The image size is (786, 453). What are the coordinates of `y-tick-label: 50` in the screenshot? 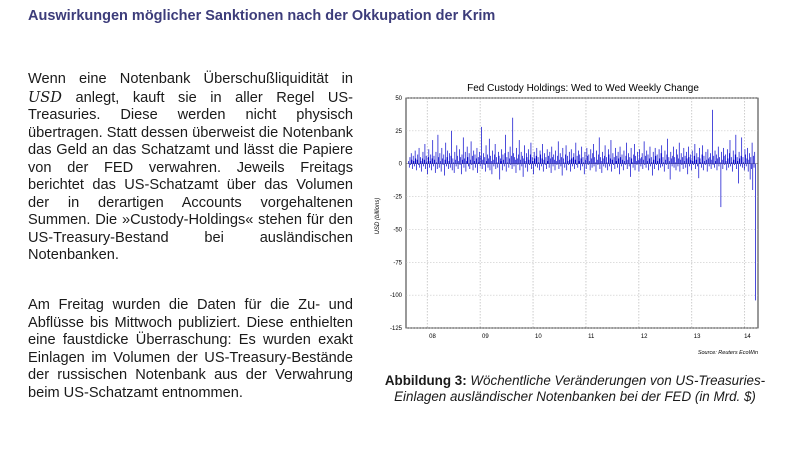 It's located at (398, 99).